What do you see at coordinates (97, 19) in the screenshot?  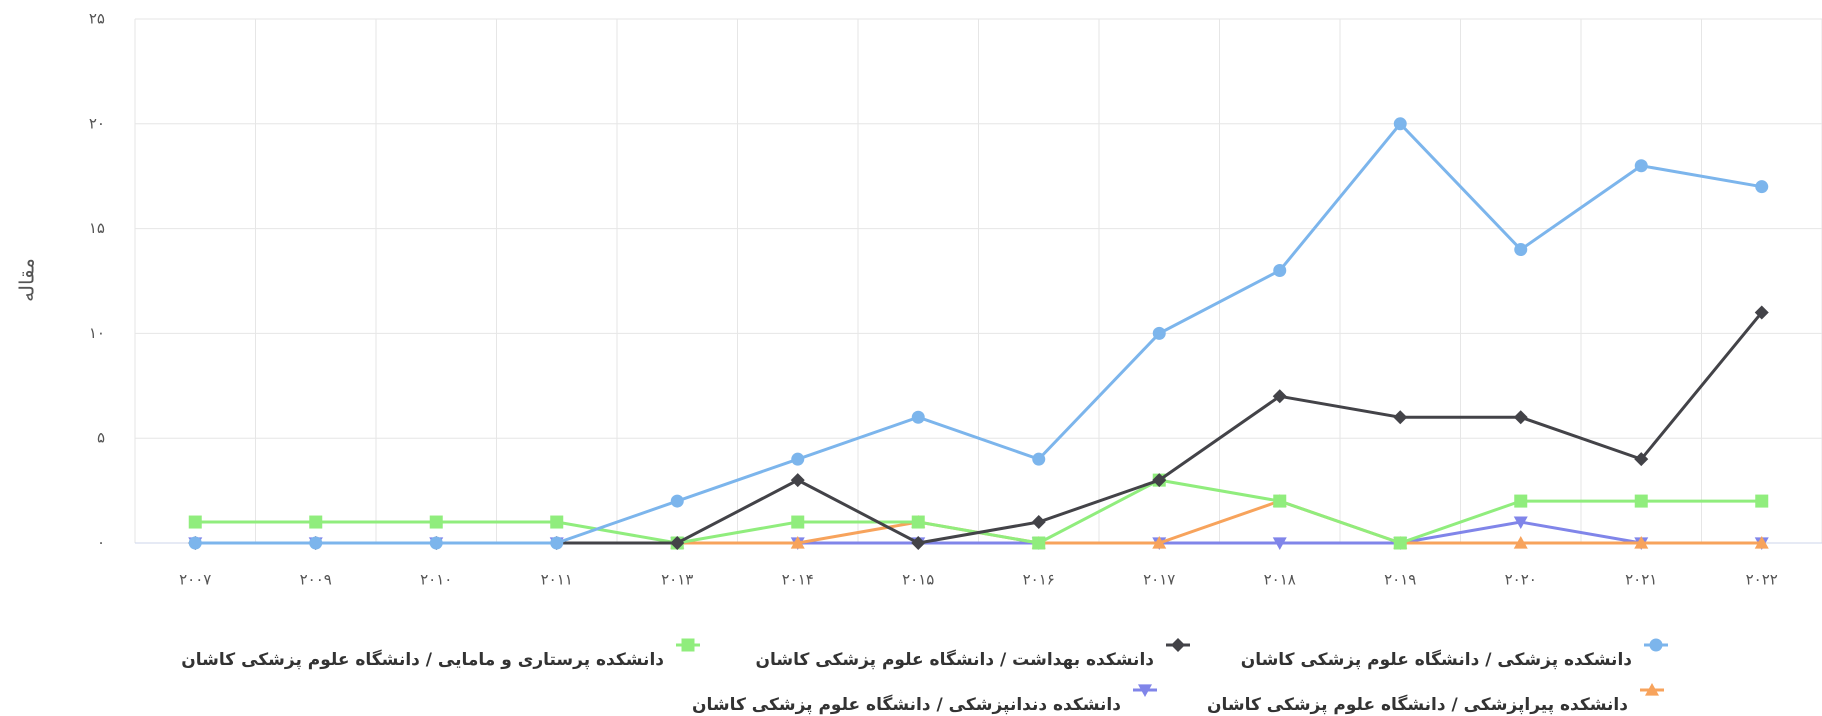 I see `y-tick-label: ۲۵` at bounding box center [97, 19].